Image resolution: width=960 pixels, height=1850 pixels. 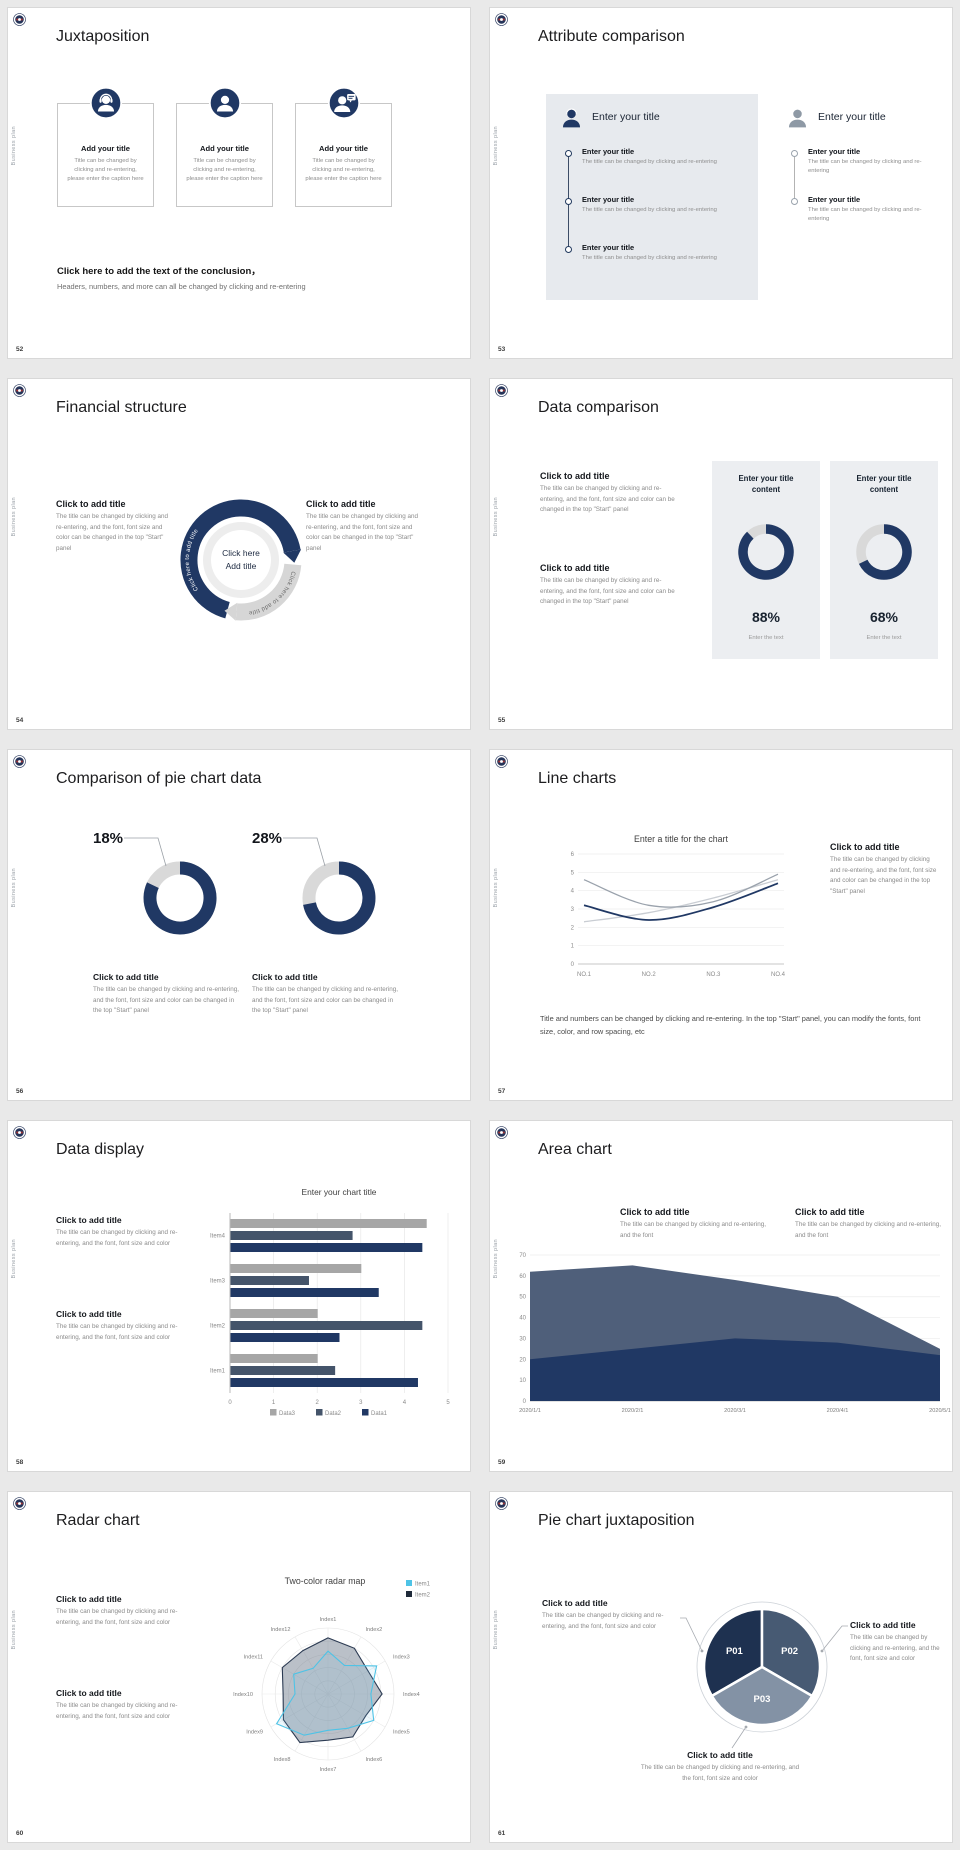 What do you see at coordinates (374, 1630) in the screenshot?
I see `svg-text: Index2` at bounding box center [374, 1630].